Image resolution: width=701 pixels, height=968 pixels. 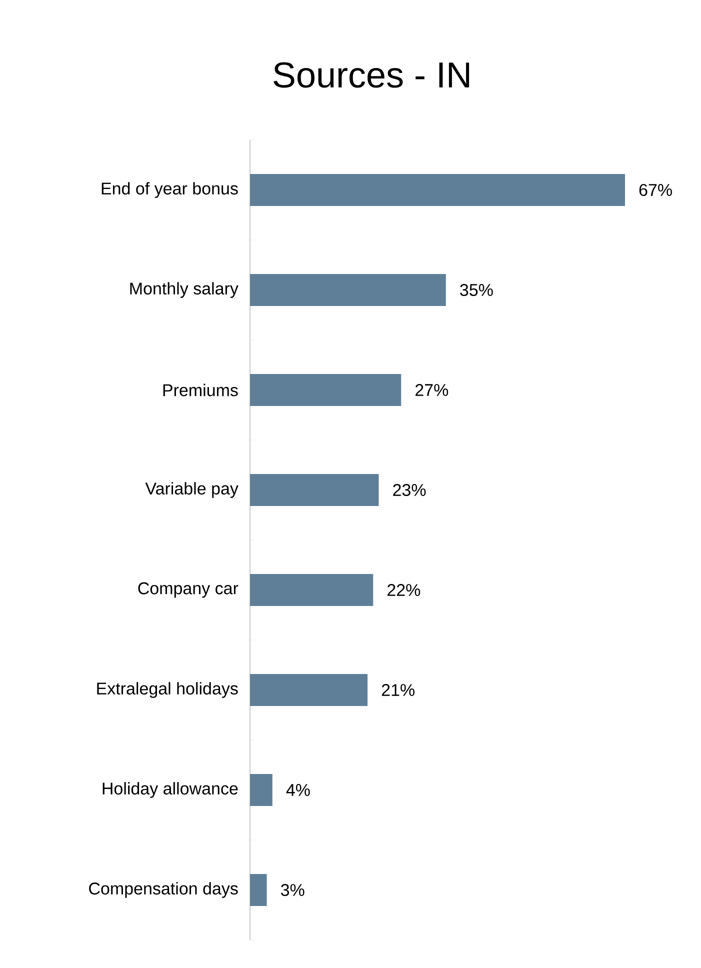 What do you see at coordinates (163, 890) in the screenshot?
I see `y-tick-label: Compensation days` at bounding box center [163, 890].